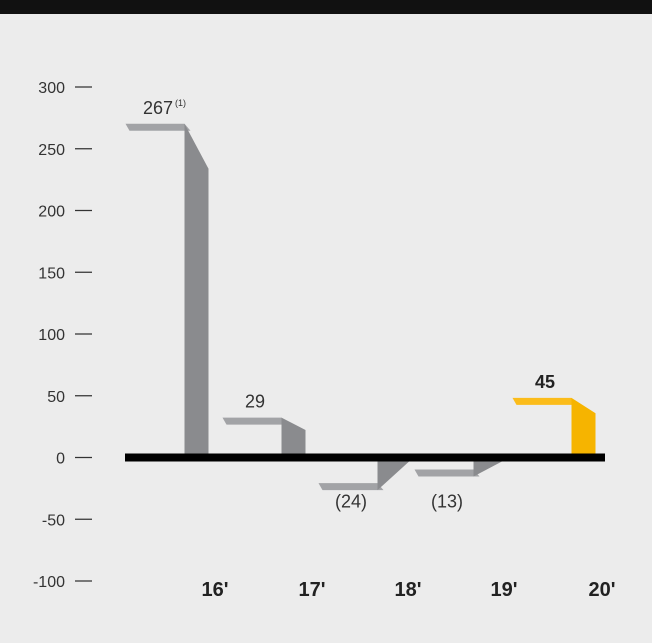 This screenshot has height=643, width=652. What do you see at coordinates (545, 382) in the screenshot?
I see `value-label-20: 45` at bounding box center [545, 382].